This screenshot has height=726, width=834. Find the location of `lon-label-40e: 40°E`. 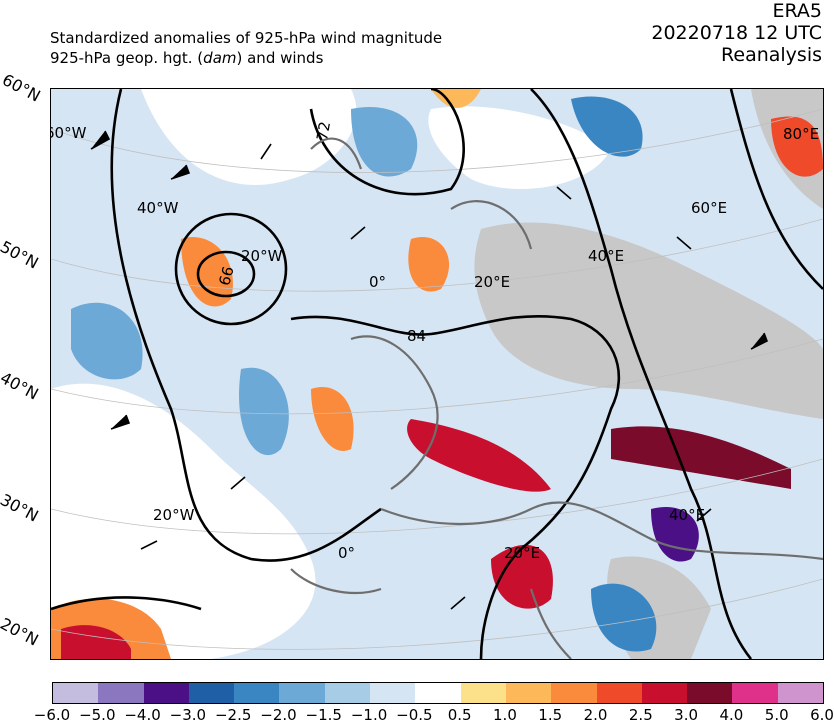

lon-label-40e: 40°E is located at coordinates (606, 256).